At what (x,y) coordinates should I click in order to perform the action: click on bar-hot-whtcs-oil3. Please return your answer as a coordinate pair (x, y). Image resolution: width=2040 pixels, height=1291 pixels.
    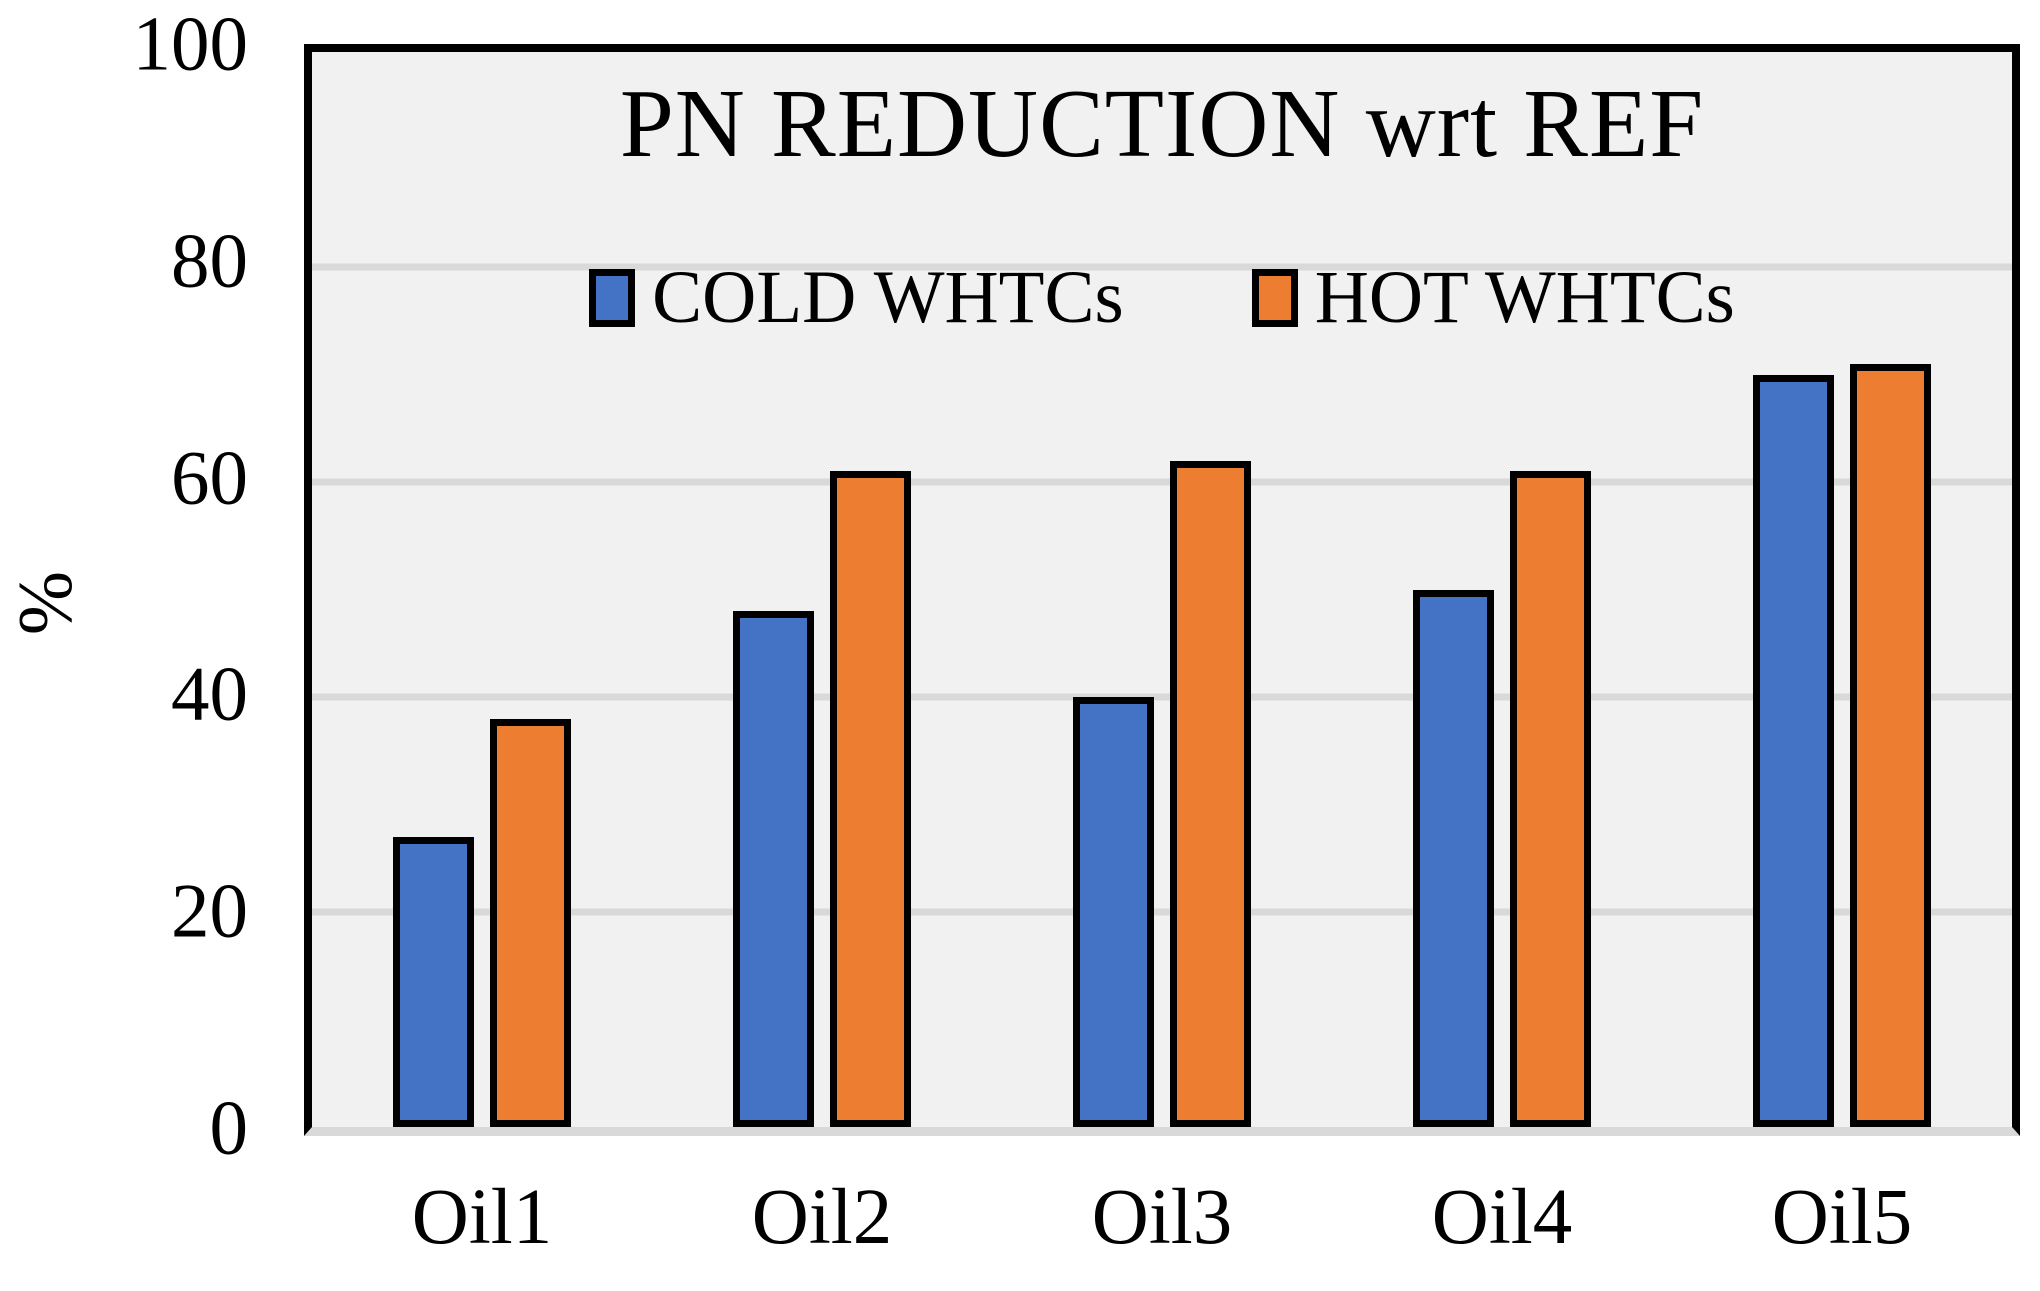
    Looking at the image, I should click on (1210, 793).